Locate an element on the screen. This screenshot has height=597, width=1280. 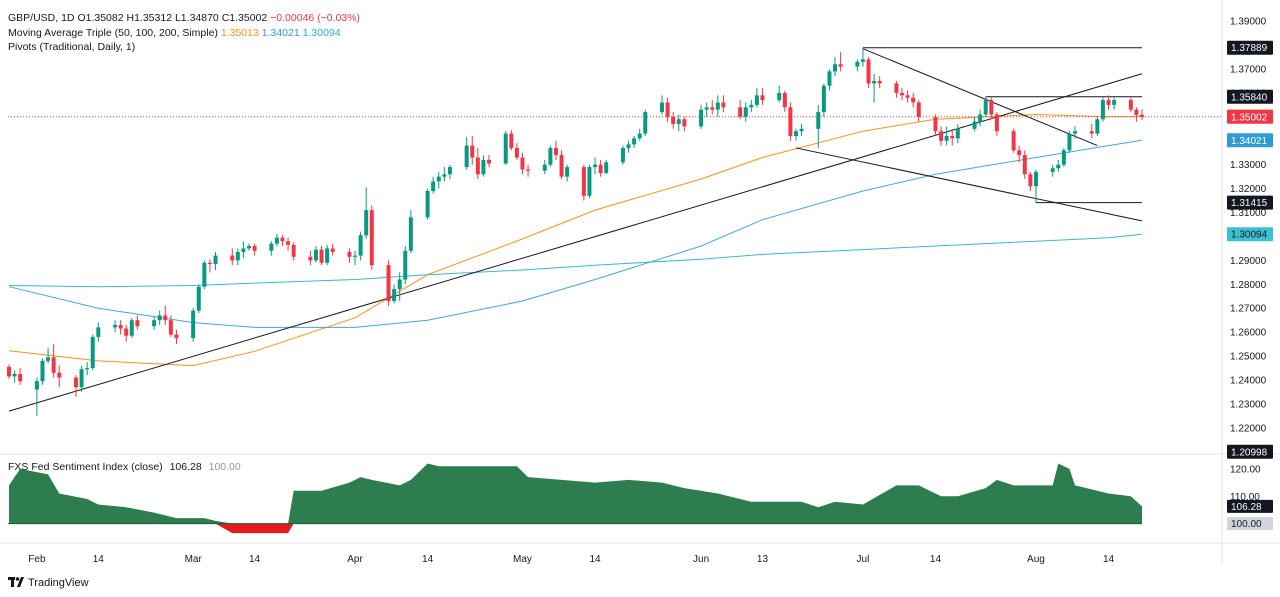
price-badge: 1.35840 is located at coordinates (1250, 96).